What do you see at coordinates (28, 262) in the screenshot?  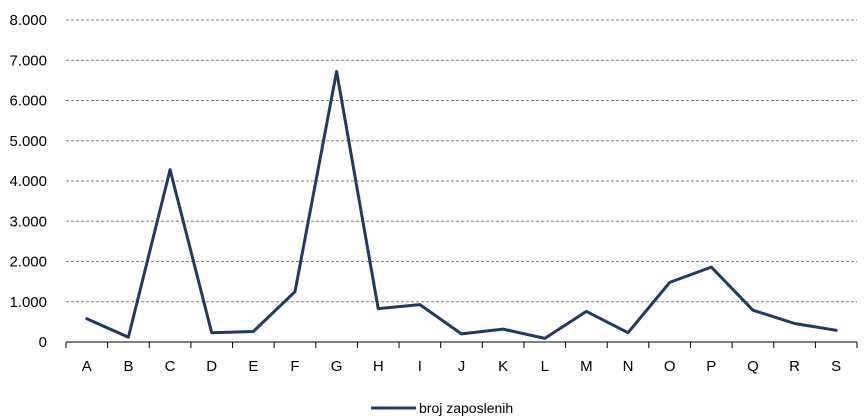 I see `y-tick-label: 2.000` at bounding box center [28, 262].